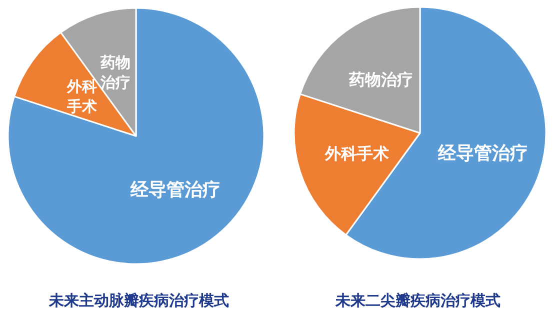 The image size is (557, 333). I want to click on text: 未来二尖瓣疾病治疗模式, so click(417, 301).